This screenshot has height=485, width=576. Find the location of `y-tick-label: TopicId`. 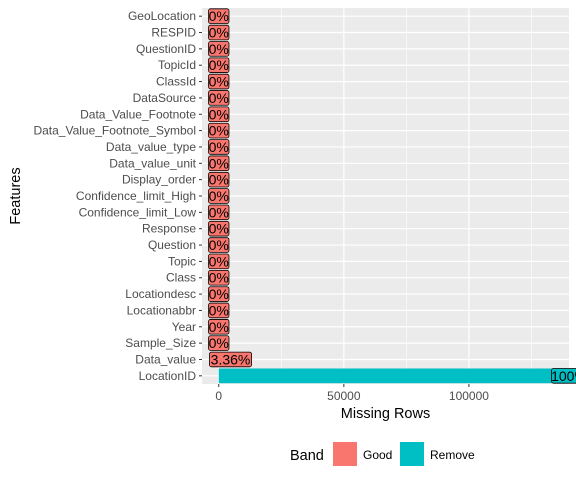

y-tick-label: TopicId is located at coordinates (177, 65).